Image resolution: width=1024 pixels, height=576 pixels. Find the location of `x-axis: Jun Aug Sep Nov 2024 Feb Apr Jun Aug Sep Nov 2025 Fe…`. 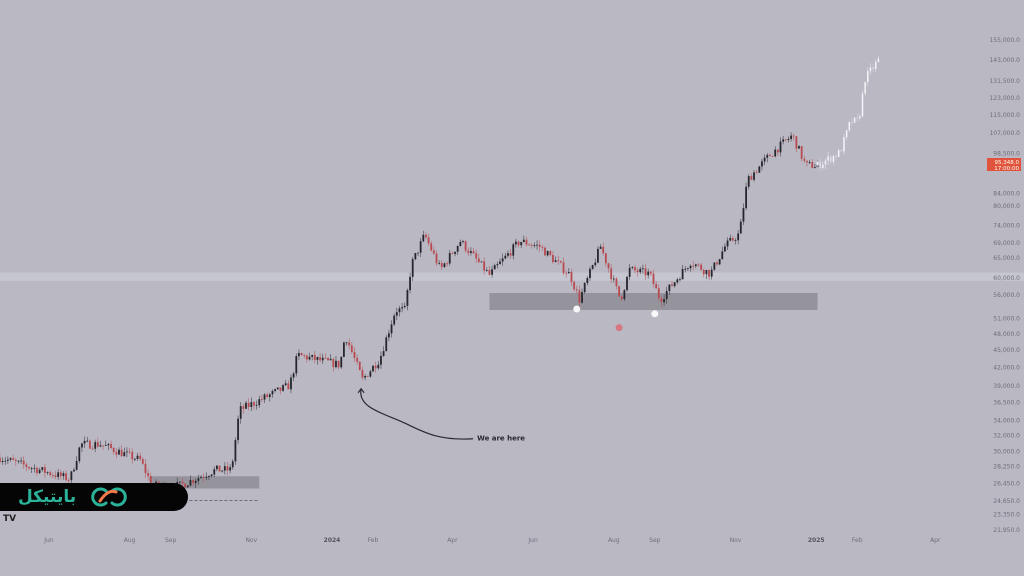

x-axis: Jun Aug Sep Nov 2024 Feb Apr Jun Aug Sep Nov 2025 Fe… is located at coordinates (492, 540).